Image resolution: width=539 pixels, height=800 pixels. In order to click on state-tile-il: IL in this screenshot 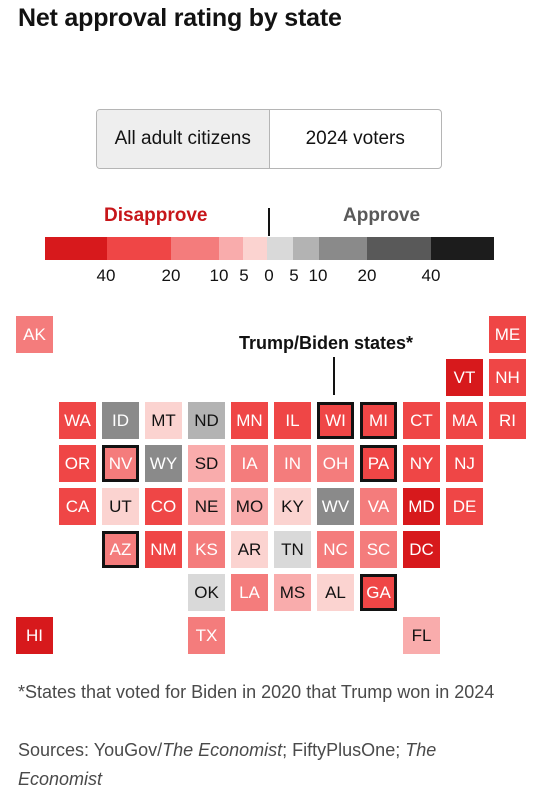, I will do `click(292, 420)`.